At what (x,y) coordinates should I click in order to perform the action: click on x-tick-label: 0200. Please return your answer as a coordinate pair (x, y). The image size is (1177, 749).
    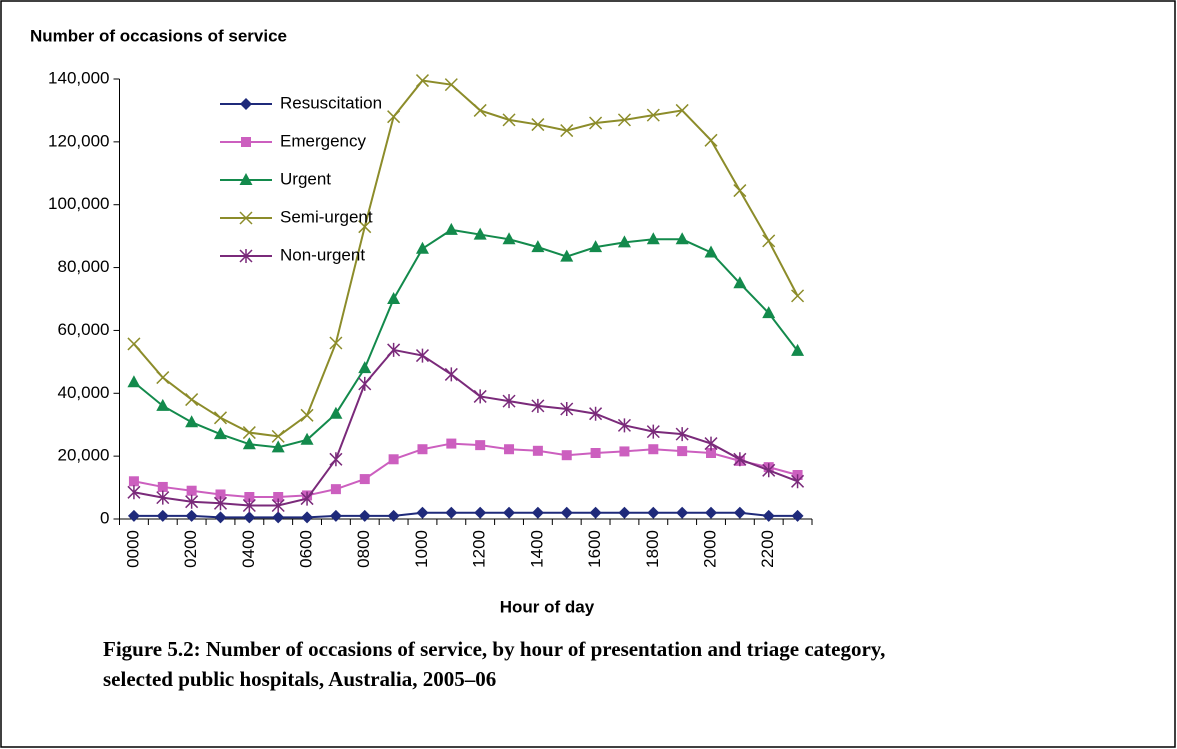
    Looking at the image, I should click on (190, 549).